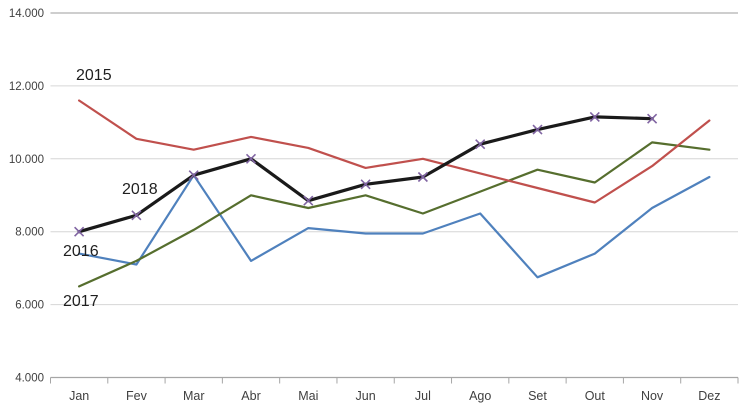 This screenshot has width=750, height=413. What do you see at coordinates (423, 396) in the screenshot?
I see `x-tick-label: Jul` at bounding box center [423, 396].